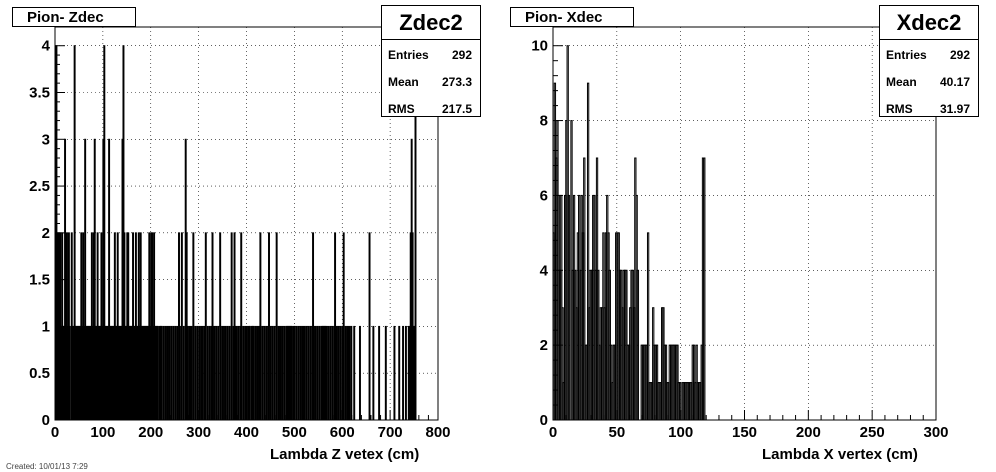  I want to click on chart-title: Pion- Xdec, so click(572, 17).